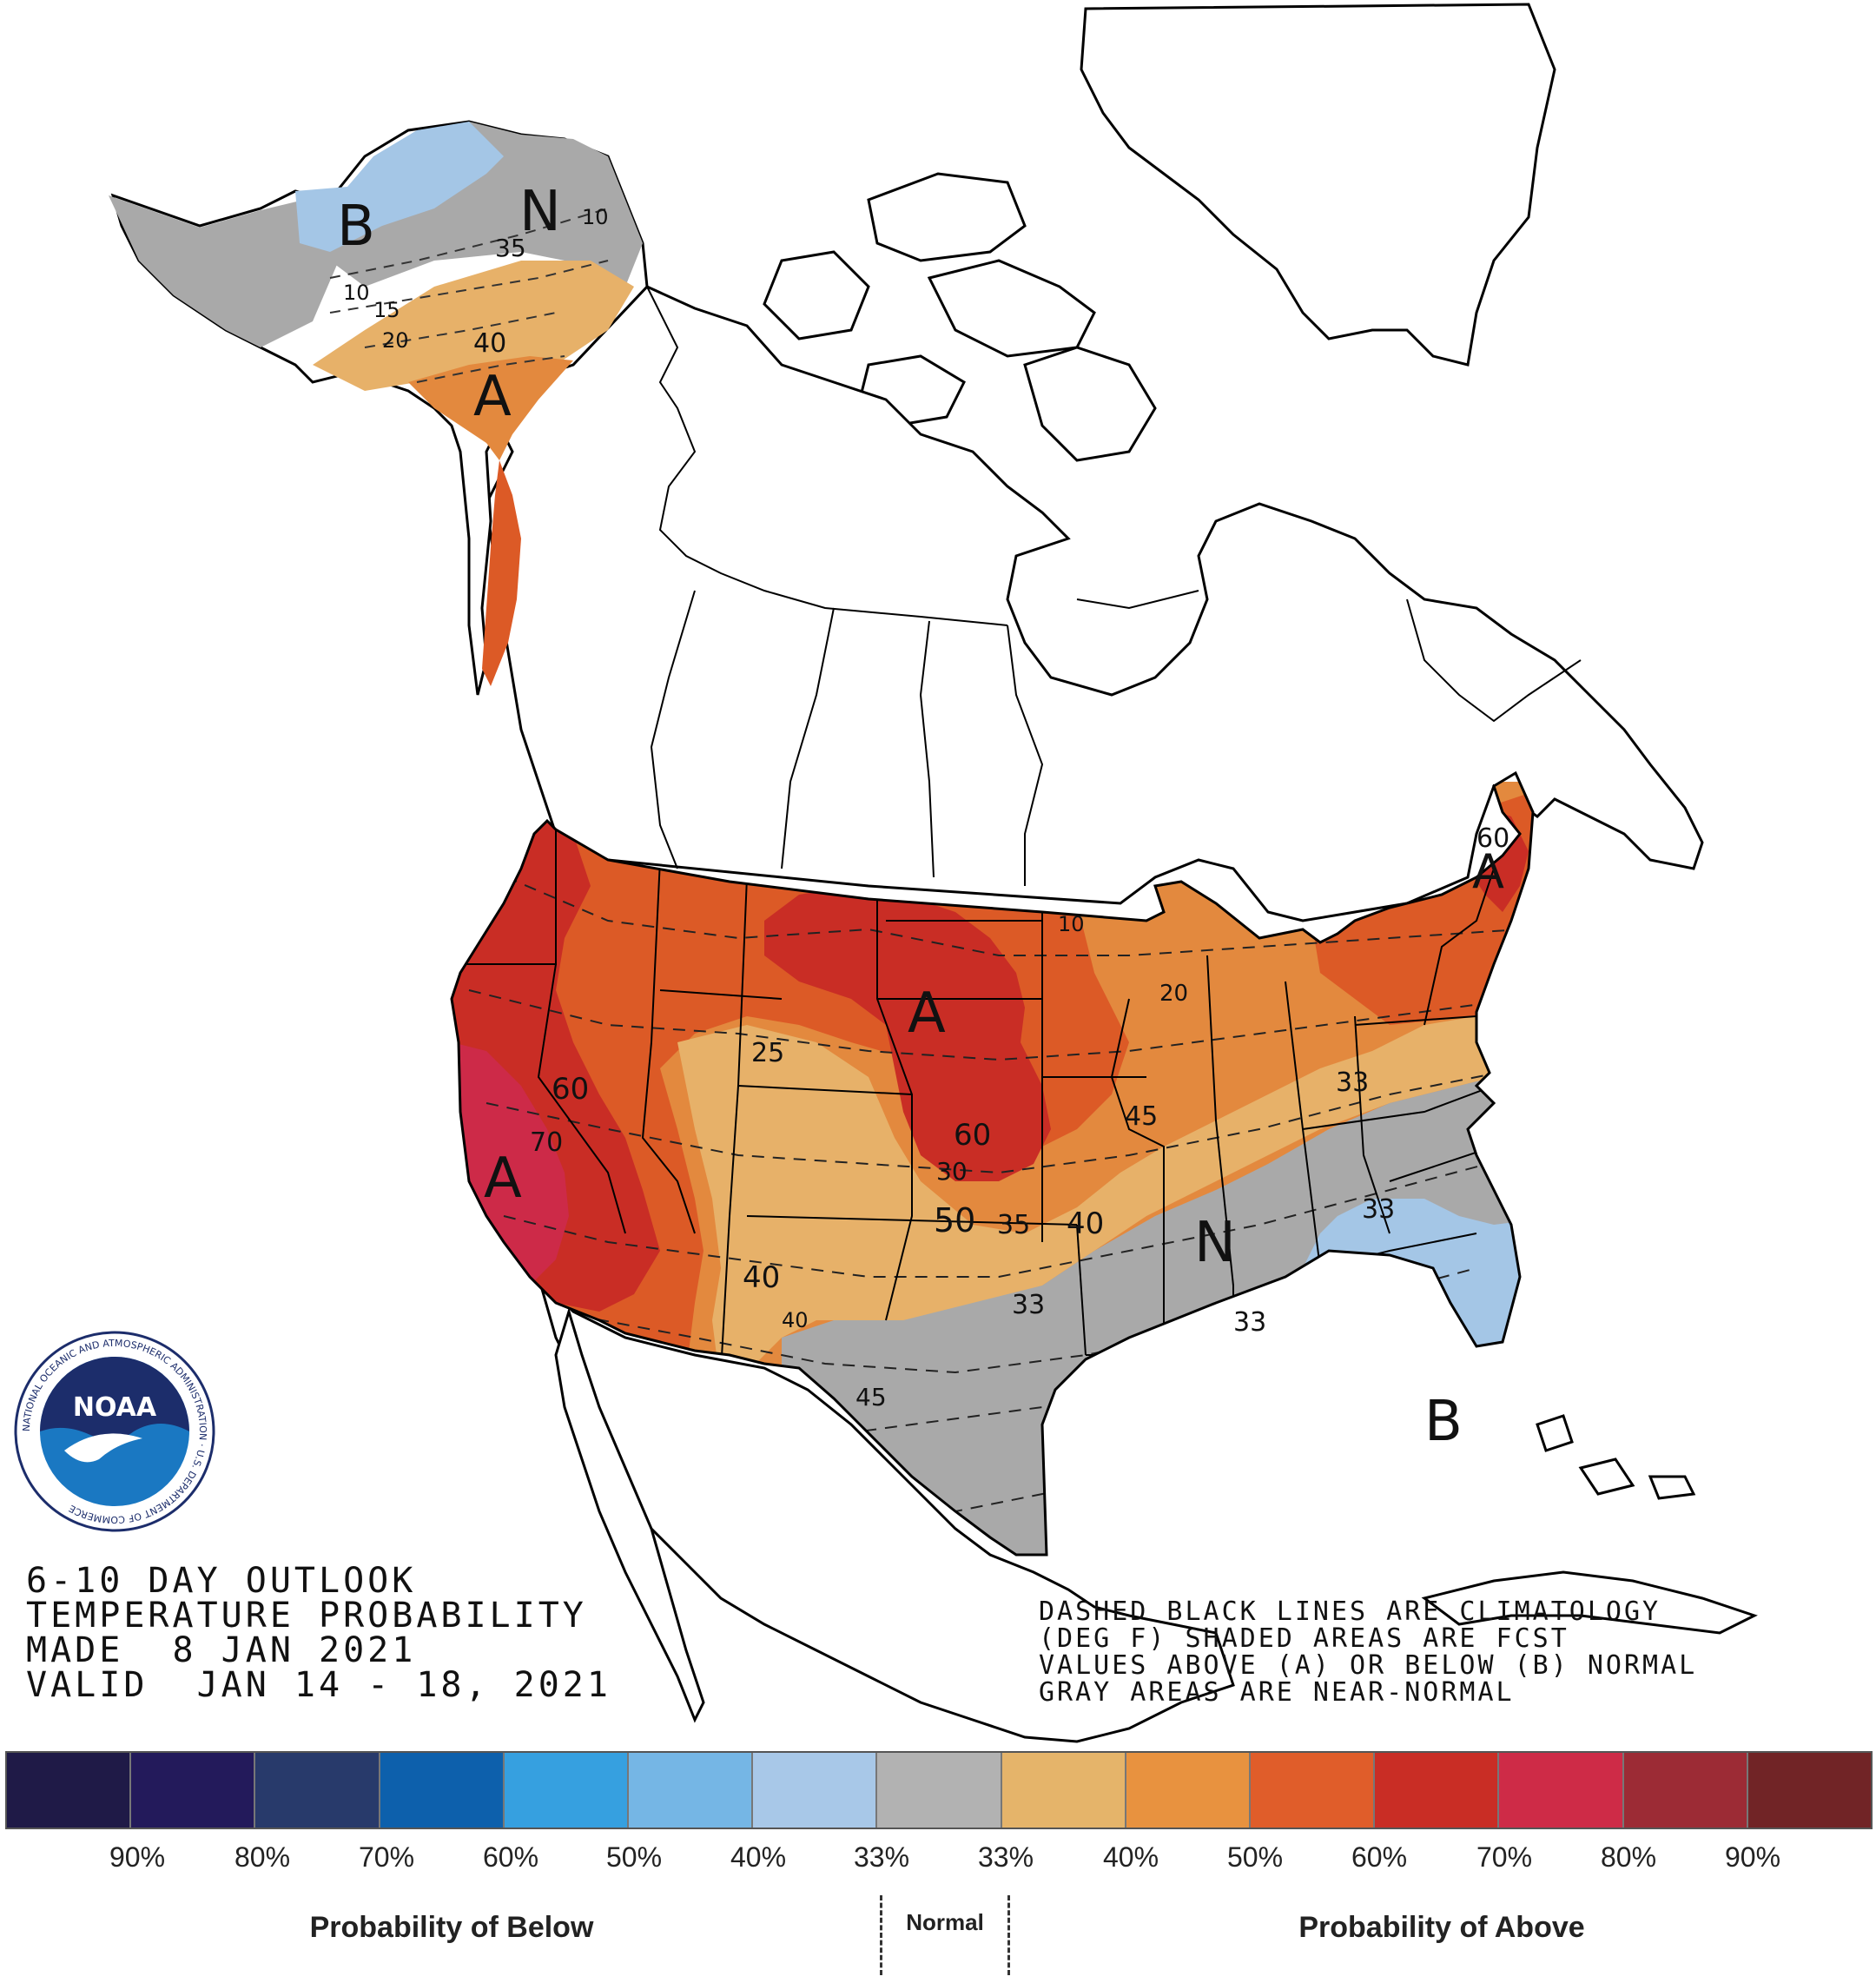 The width and height of the screenshot is (1876, 1983). Describe the element at coordinates (503, 1179) in the screenshot. I see `west-above-letter: A` at that location.